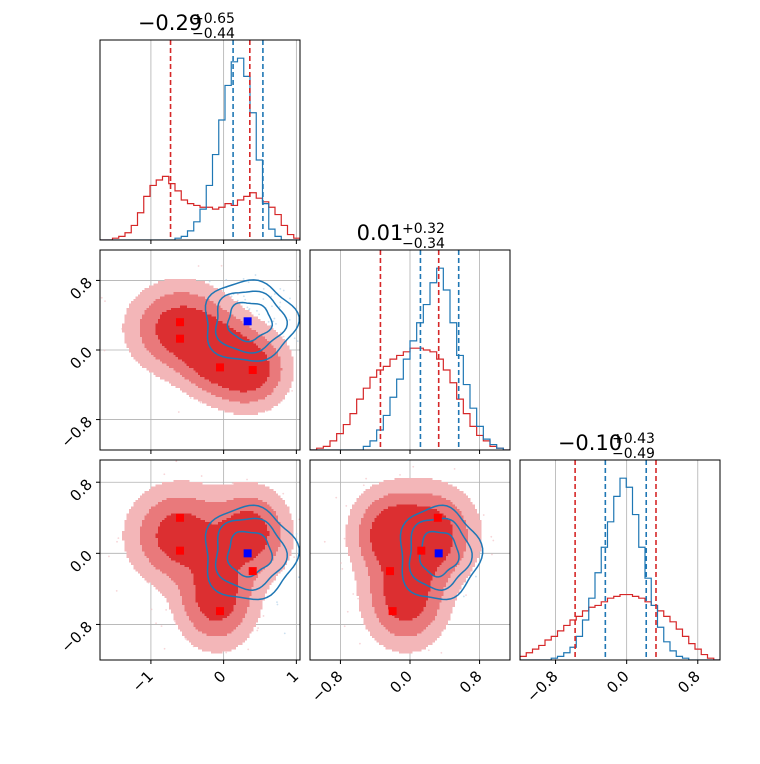 The height and width of the screenshot is (764, 760). What do you see at coordinates (213, 19) in the screenshot?
I see `panel-title-upper: +0.65` at bounding box center [213, 19].